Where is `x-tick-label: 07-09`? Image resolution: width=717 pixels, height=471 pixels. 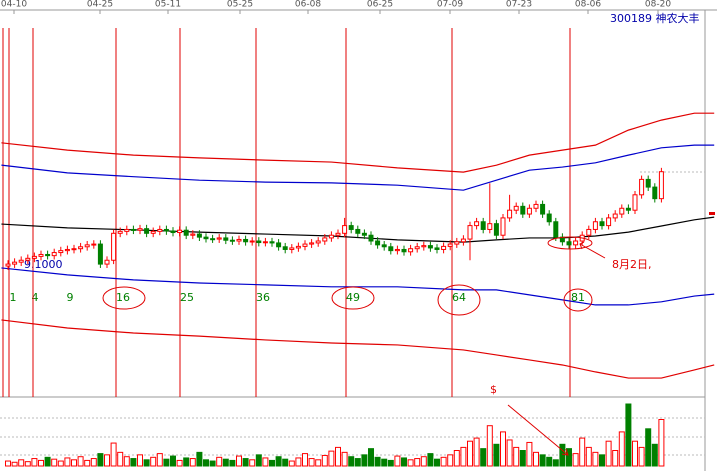
x-tick-label: 07-09 is located at coordinates (450, 5).